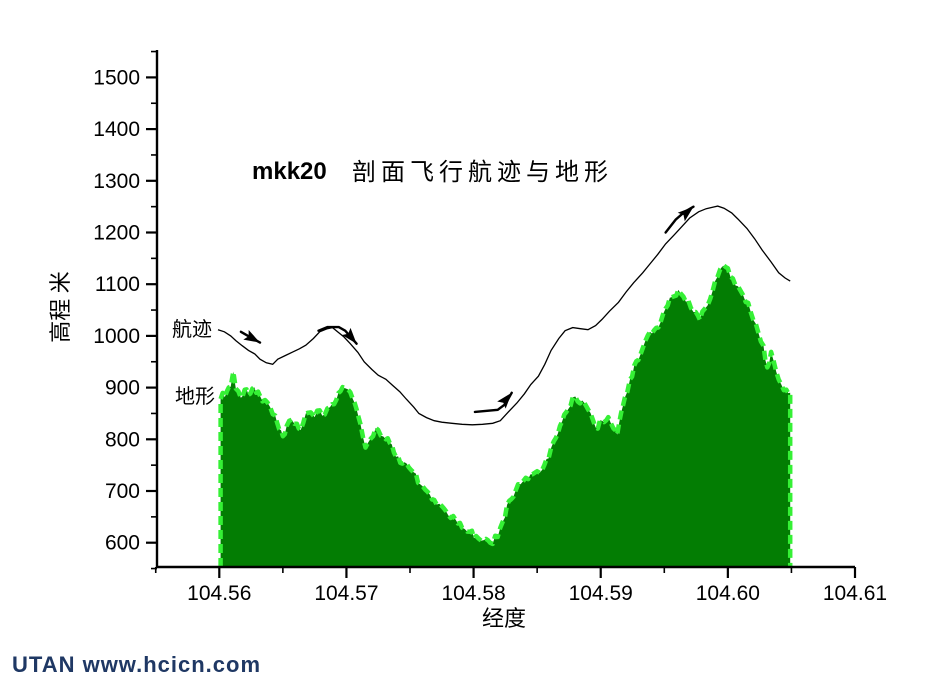 This screenshot has width=939, height=688. What do you see at coordinates (520, 586) in the screenshot?
I see `x-axis-ticks: 104.56 104.57 104.58 104.59 104.60 104.61` at bounding box center [520, 586].